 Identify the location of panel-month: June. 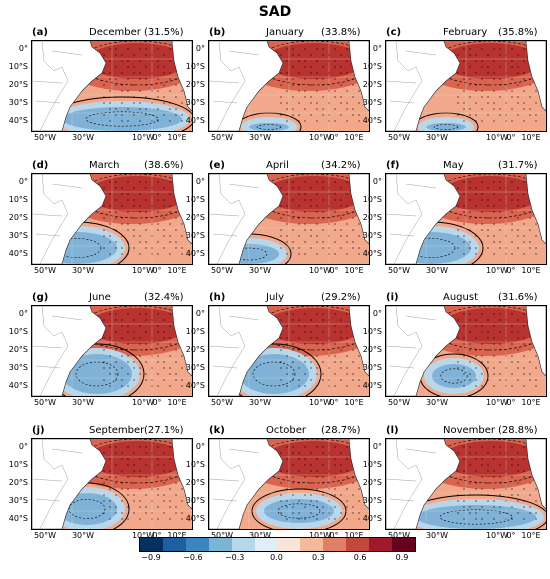
(100, 297).